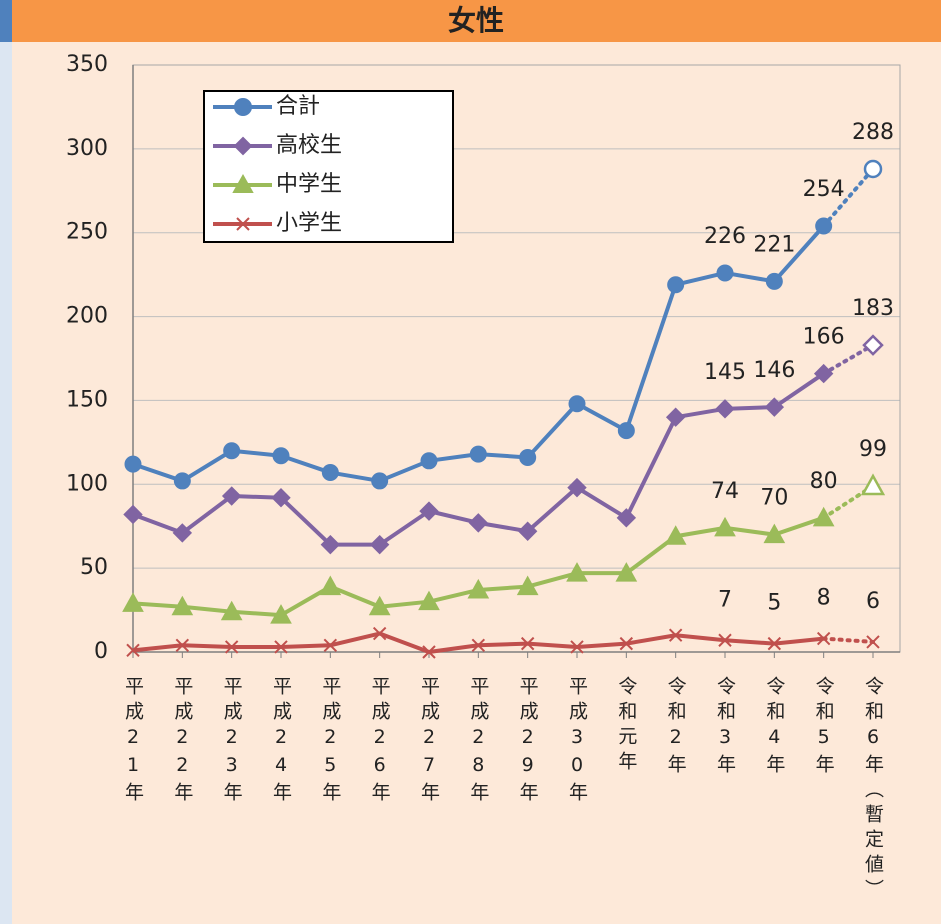  I want to click on x-tick-label: 令和4年, so click(774, 727).